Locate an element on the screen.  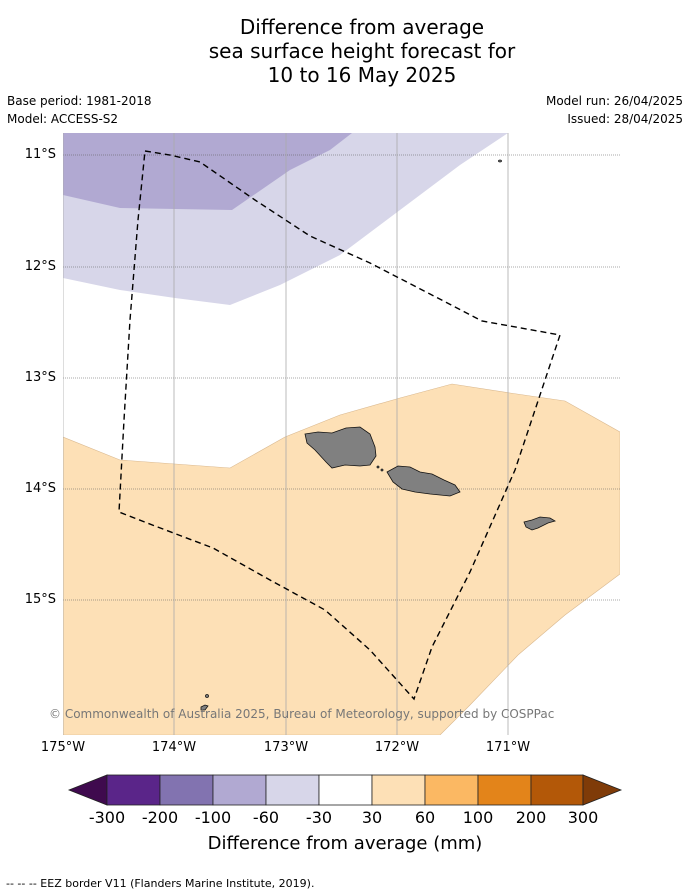
colorbar-tick: 300 is located at coordinates (583, 817).